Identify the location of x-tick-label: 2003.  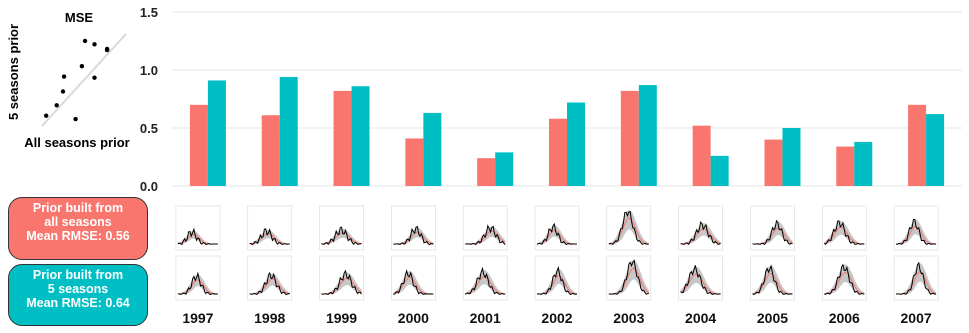
(628, 318).